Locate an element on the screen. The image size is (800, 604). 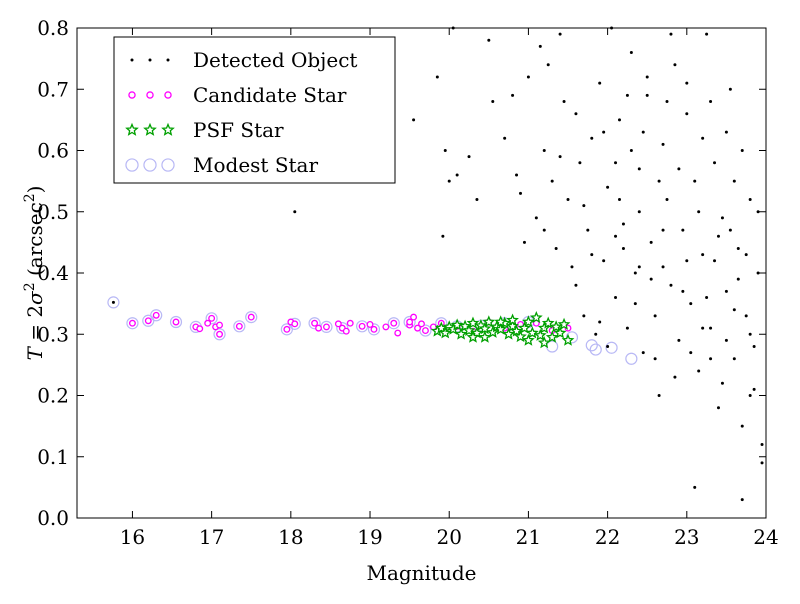
y-label-mid: = 2 is located at coordinates (35, 326).